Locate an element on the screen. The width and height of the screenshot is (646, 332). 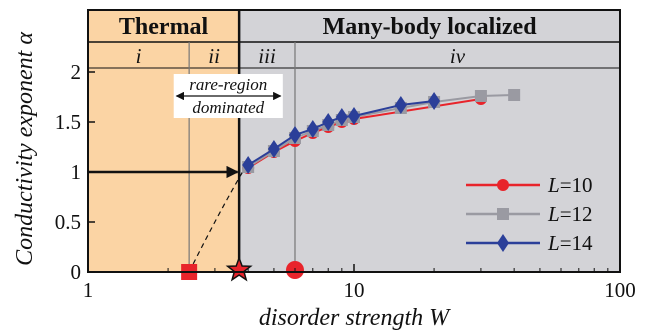
regime-label-i: i is located at coordinates (139, 56).